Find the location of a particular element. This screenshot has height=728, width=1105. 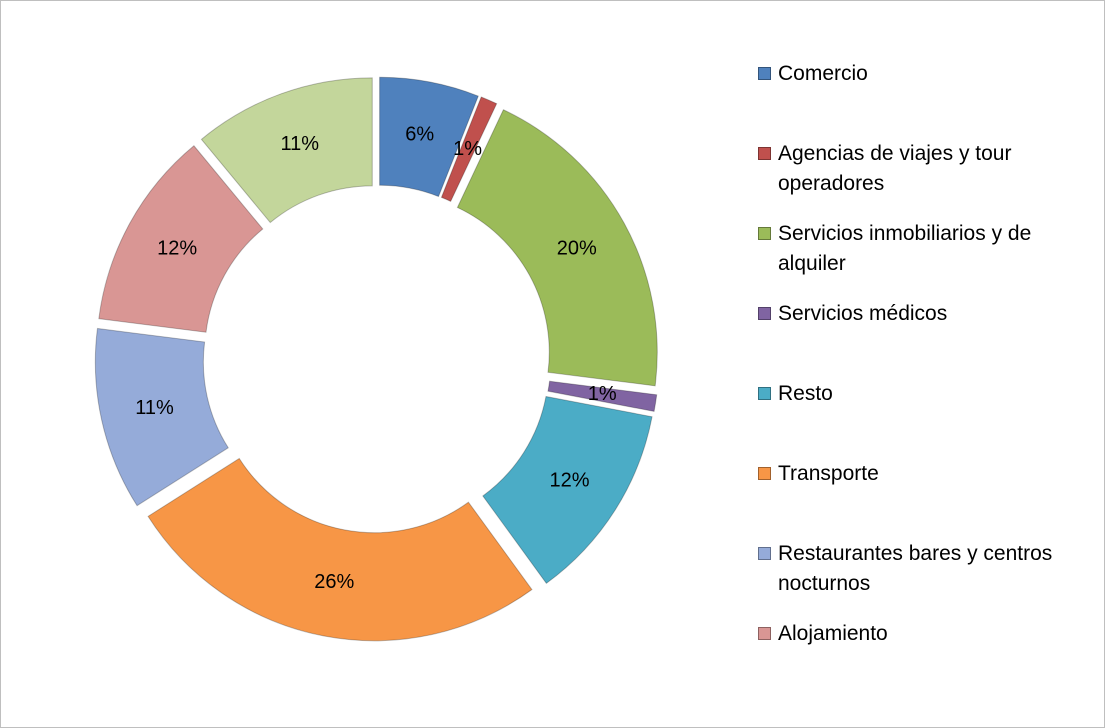

legend-label: Comercio is located at coordinates (823, 73).